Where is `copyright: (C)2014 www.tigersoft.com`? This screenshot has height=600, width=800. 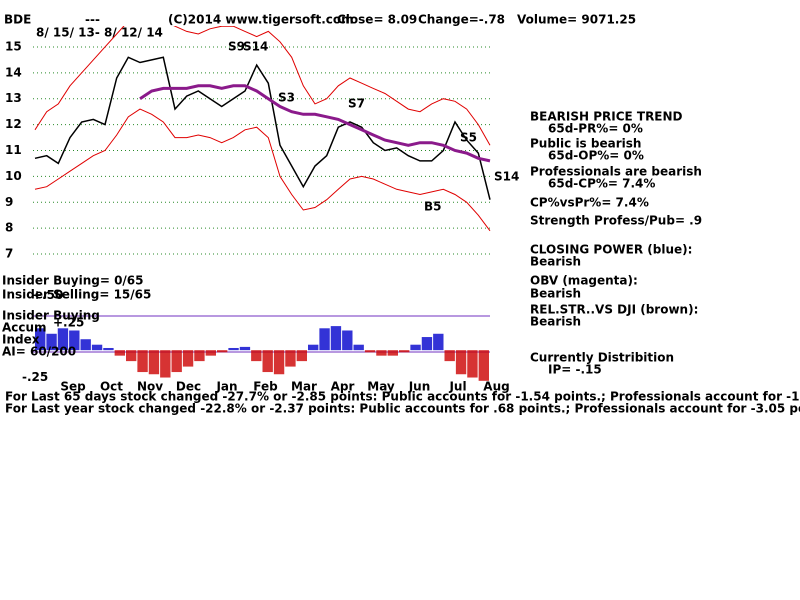
copyright: (C)2014 www.tigersoft.com is located at coordinates (261, 20).